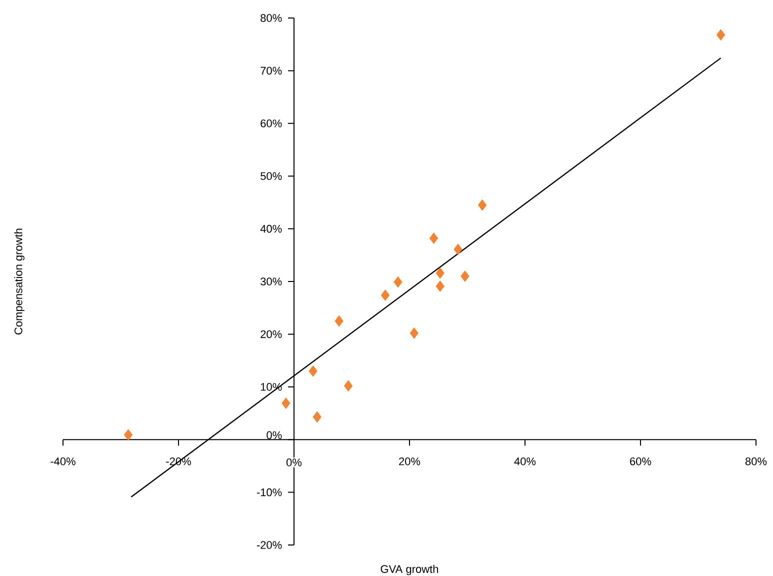  Describe the element at coordinates (294, 462) in the screenshot. I see `x-tick-label: 0%` at that location.